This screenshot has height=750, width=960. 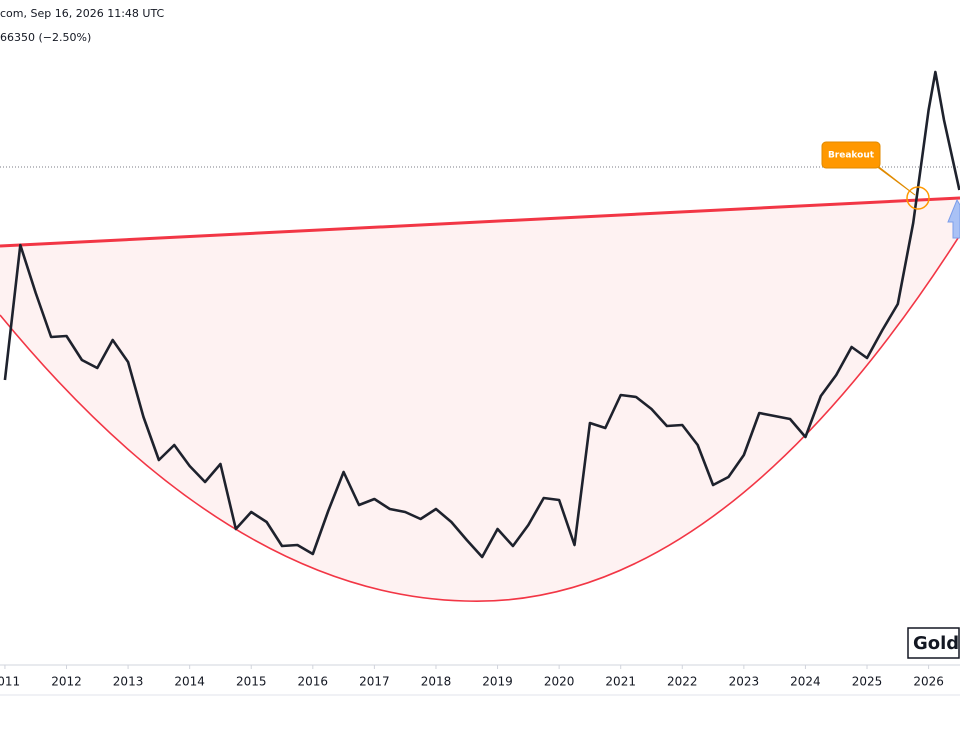 I want to click on symbol-label: Gold, so click(x=936, y=643).